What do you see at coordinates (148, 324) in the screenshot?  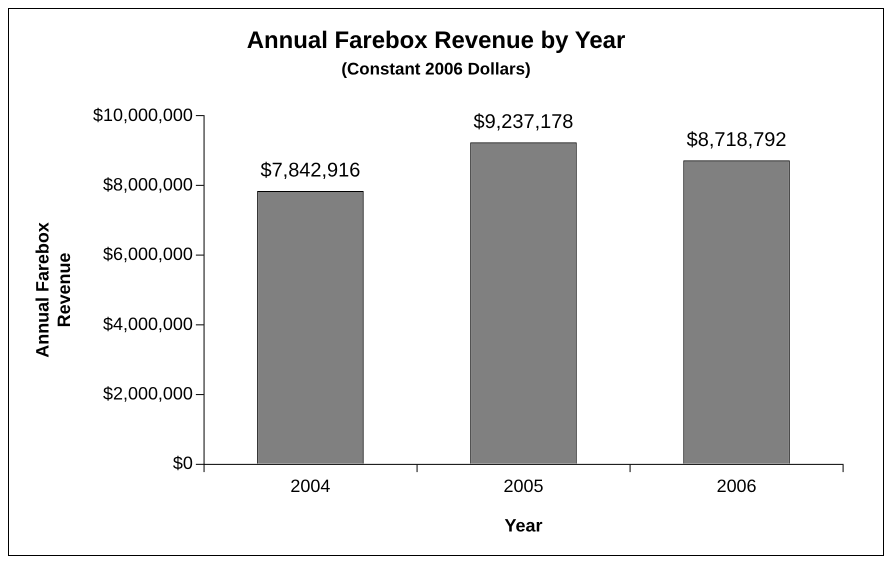 I see `y-tick-label: $4,000,000` at bounding box center [148, 324].